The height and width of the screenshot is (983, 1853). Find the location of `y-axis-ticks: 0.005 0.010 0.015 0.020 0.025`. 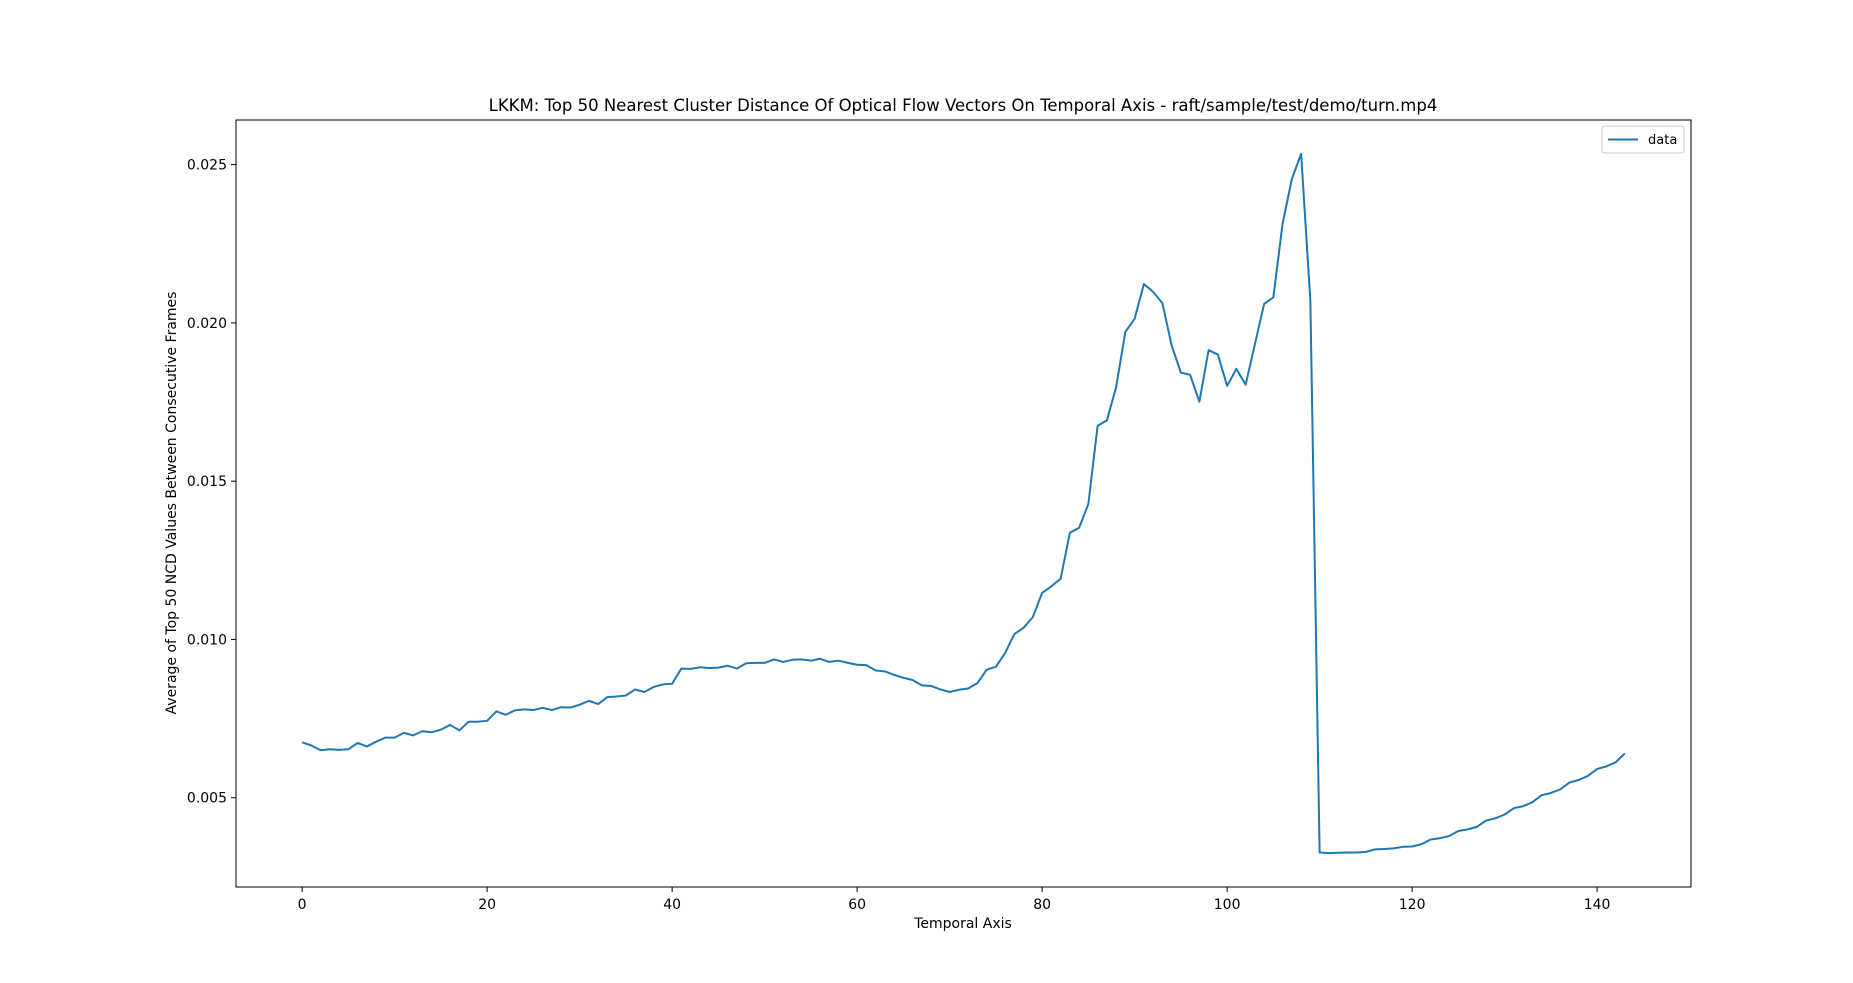

y-axis-ticks: 0.005 0.010 0.015 0.020 0.025 is located at coordinates (211, 482).